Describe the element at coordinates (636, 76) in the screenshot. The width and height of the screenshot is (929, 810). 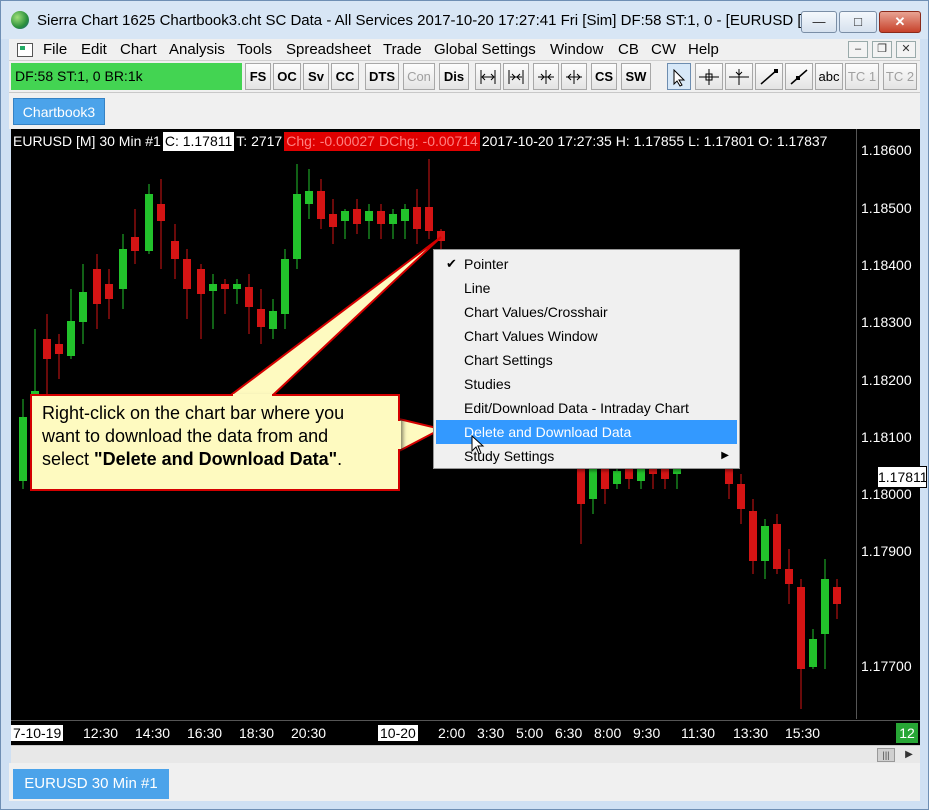
I see `sw-button: SW` at that location.